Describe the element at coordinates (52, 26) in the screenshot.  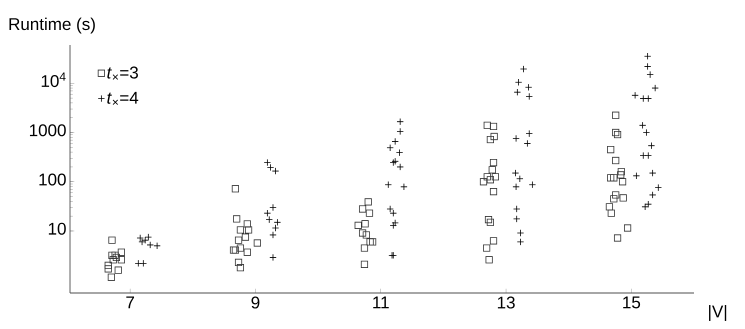
I see `y-axis-title: Runtime (s)` at that location.